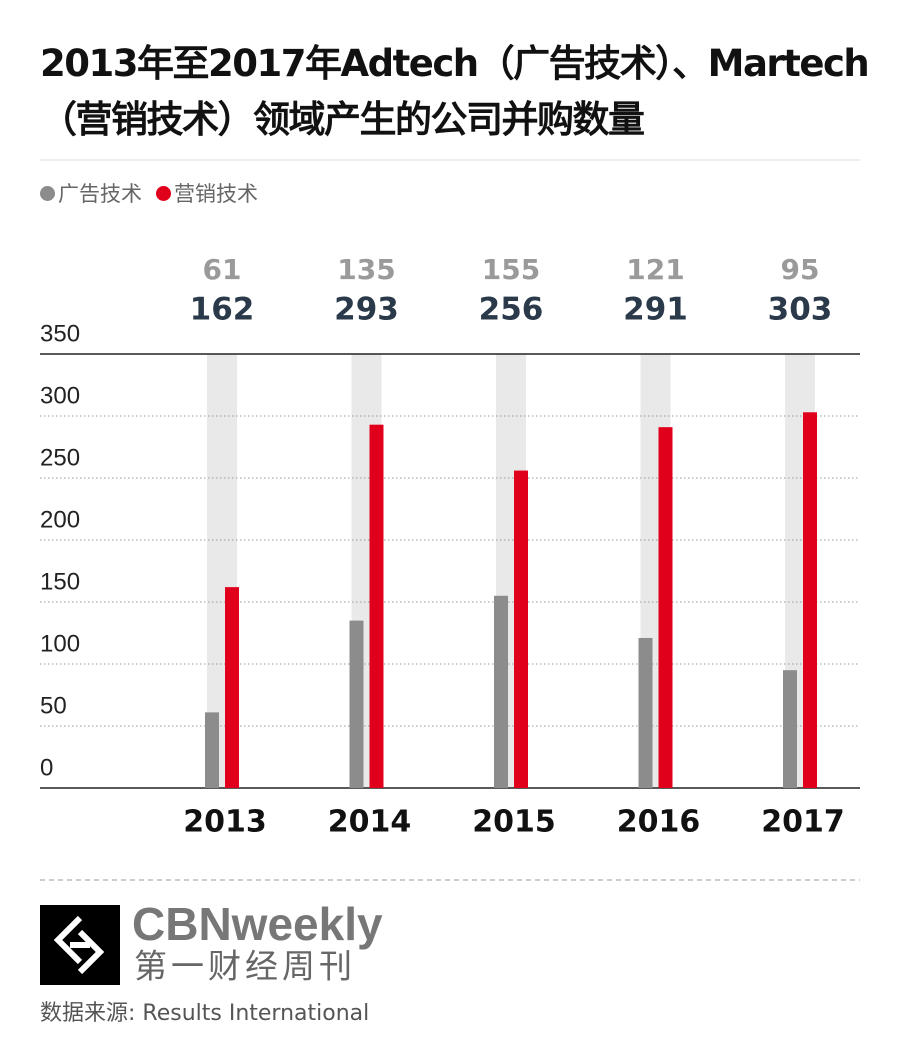  Describe the element at coordinates (511, 310) in the screenshot. I see `value-label: 256` at that location.